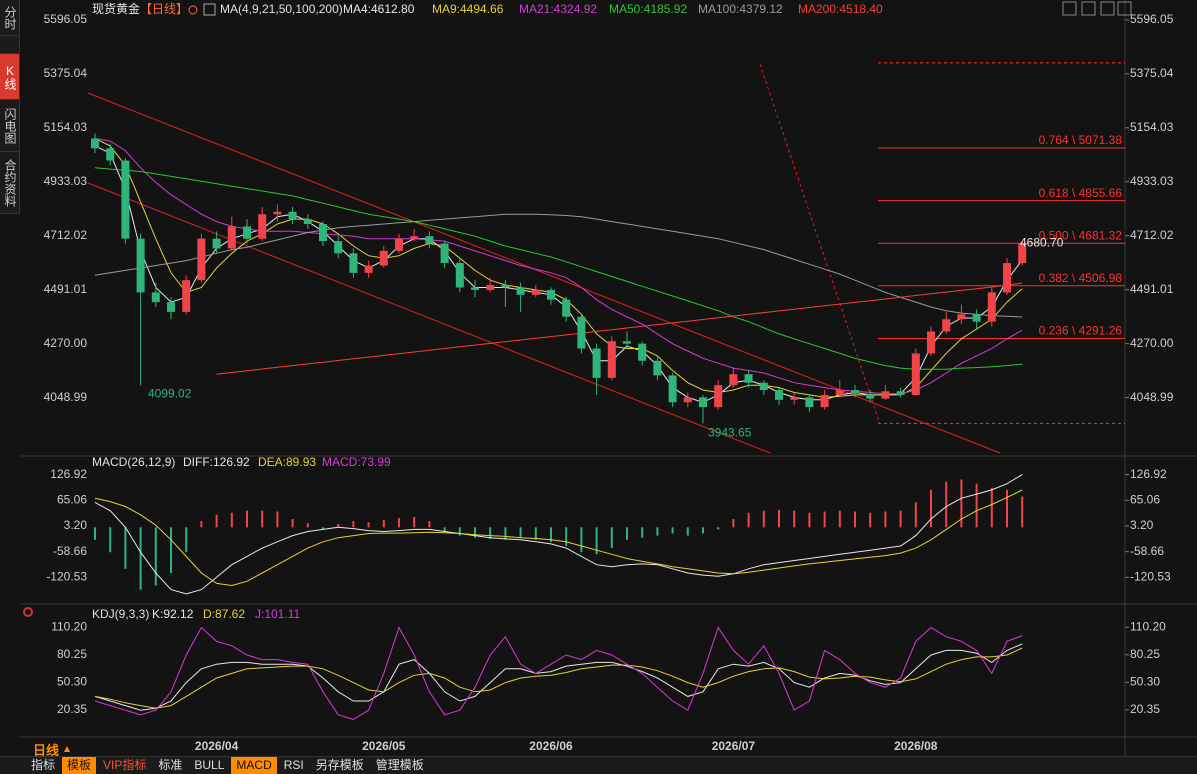  Describe the element at coordinates (72, 654) in the screenshot. I see `y-tick-label: 80.25` at that location.